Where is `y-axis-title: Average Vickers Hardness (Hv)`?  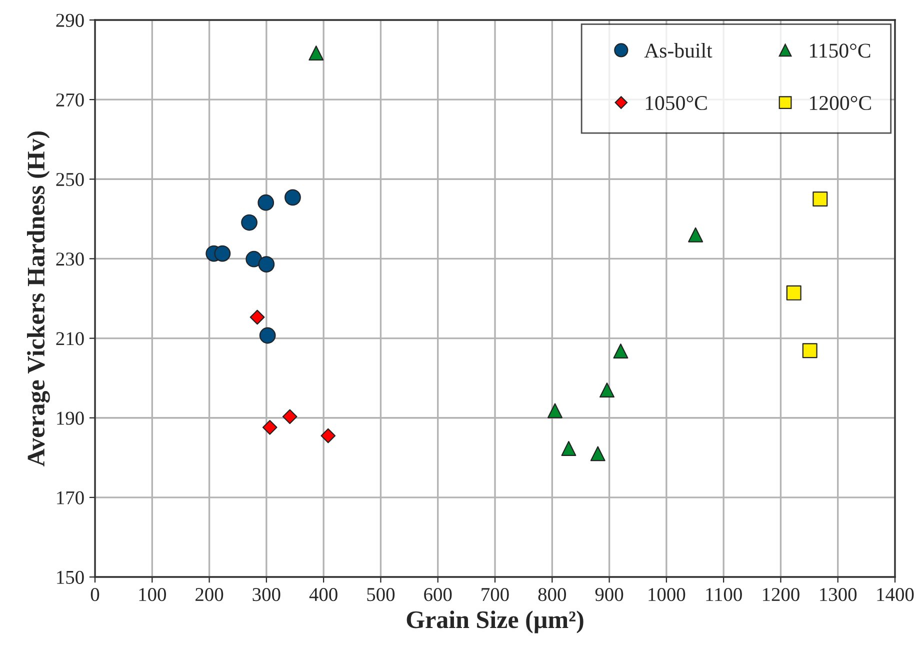 y-axis-title: Average Vickers Hardness (Hv) is located at coordinates (38, 298).